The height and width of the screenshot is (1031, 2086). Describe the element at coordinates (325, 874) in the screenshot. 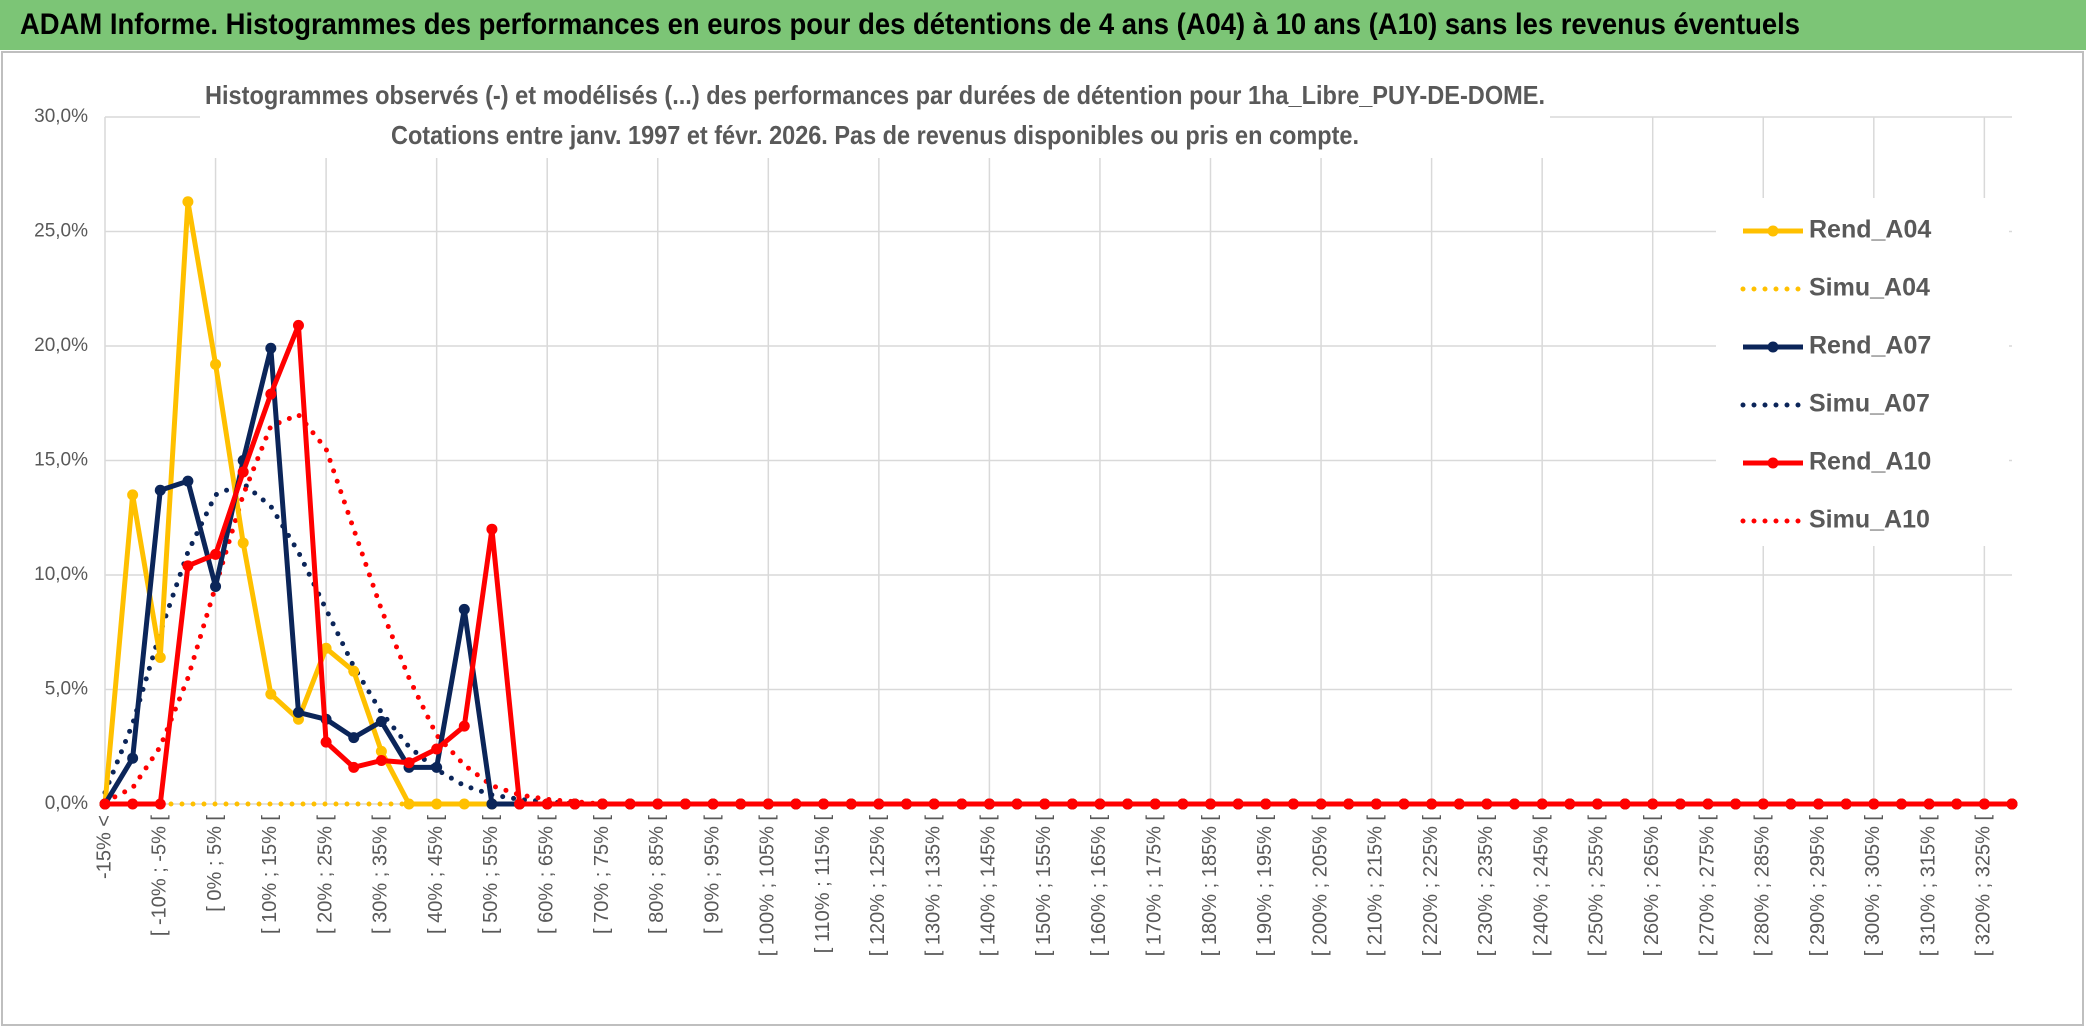

I see `x-tick-label: [ 20% ; 25% [` at that location.